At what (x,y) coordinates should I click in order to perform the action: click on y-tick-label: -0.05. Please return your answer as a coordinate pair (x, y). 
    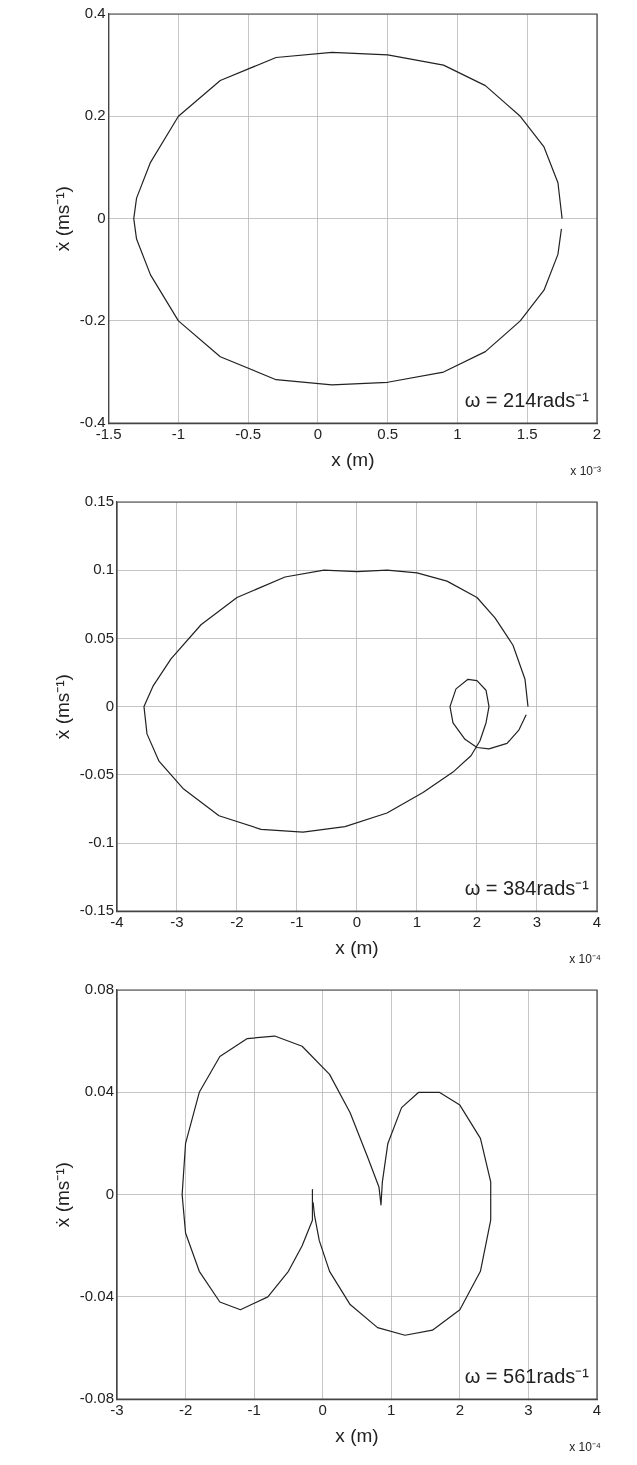
    Looking at the image, I should click on (96, 773).